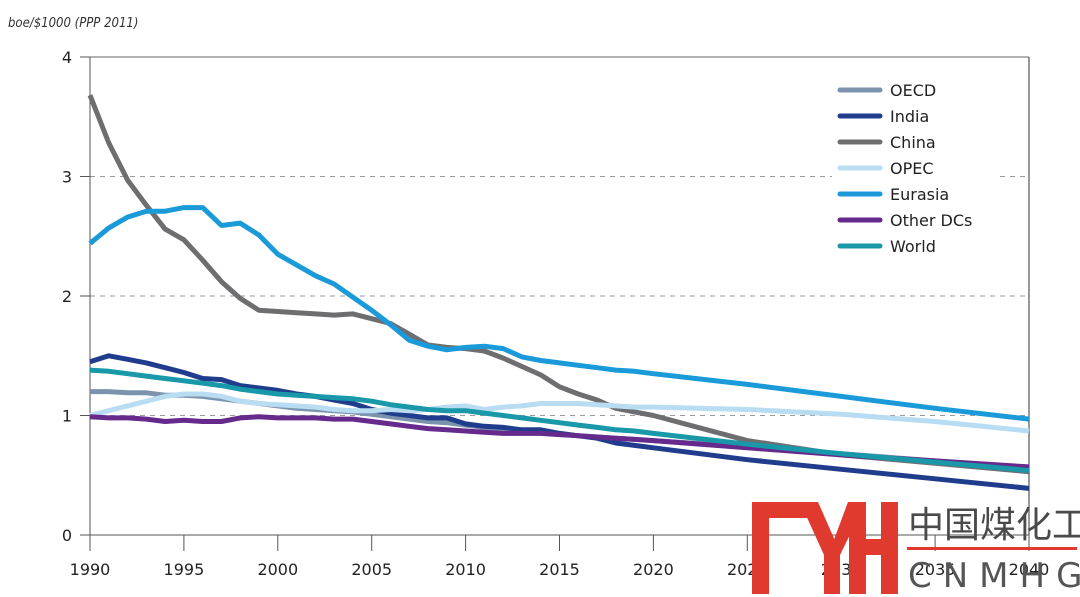  What do you see at coordinates (931, 220) in the screenshot?
I see `legend-label: Other DCs` at bounding box center [931, 220].